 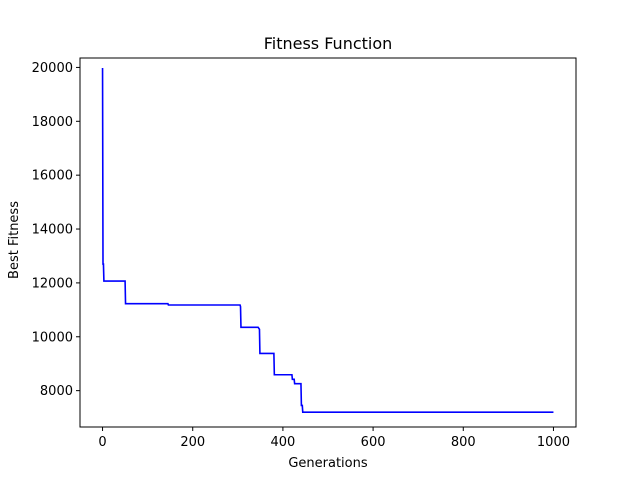 What do you see at coordinates (56, 391) in the screenshot?
I see `y-tick-label: 8000` at bounding box center [56, 391].